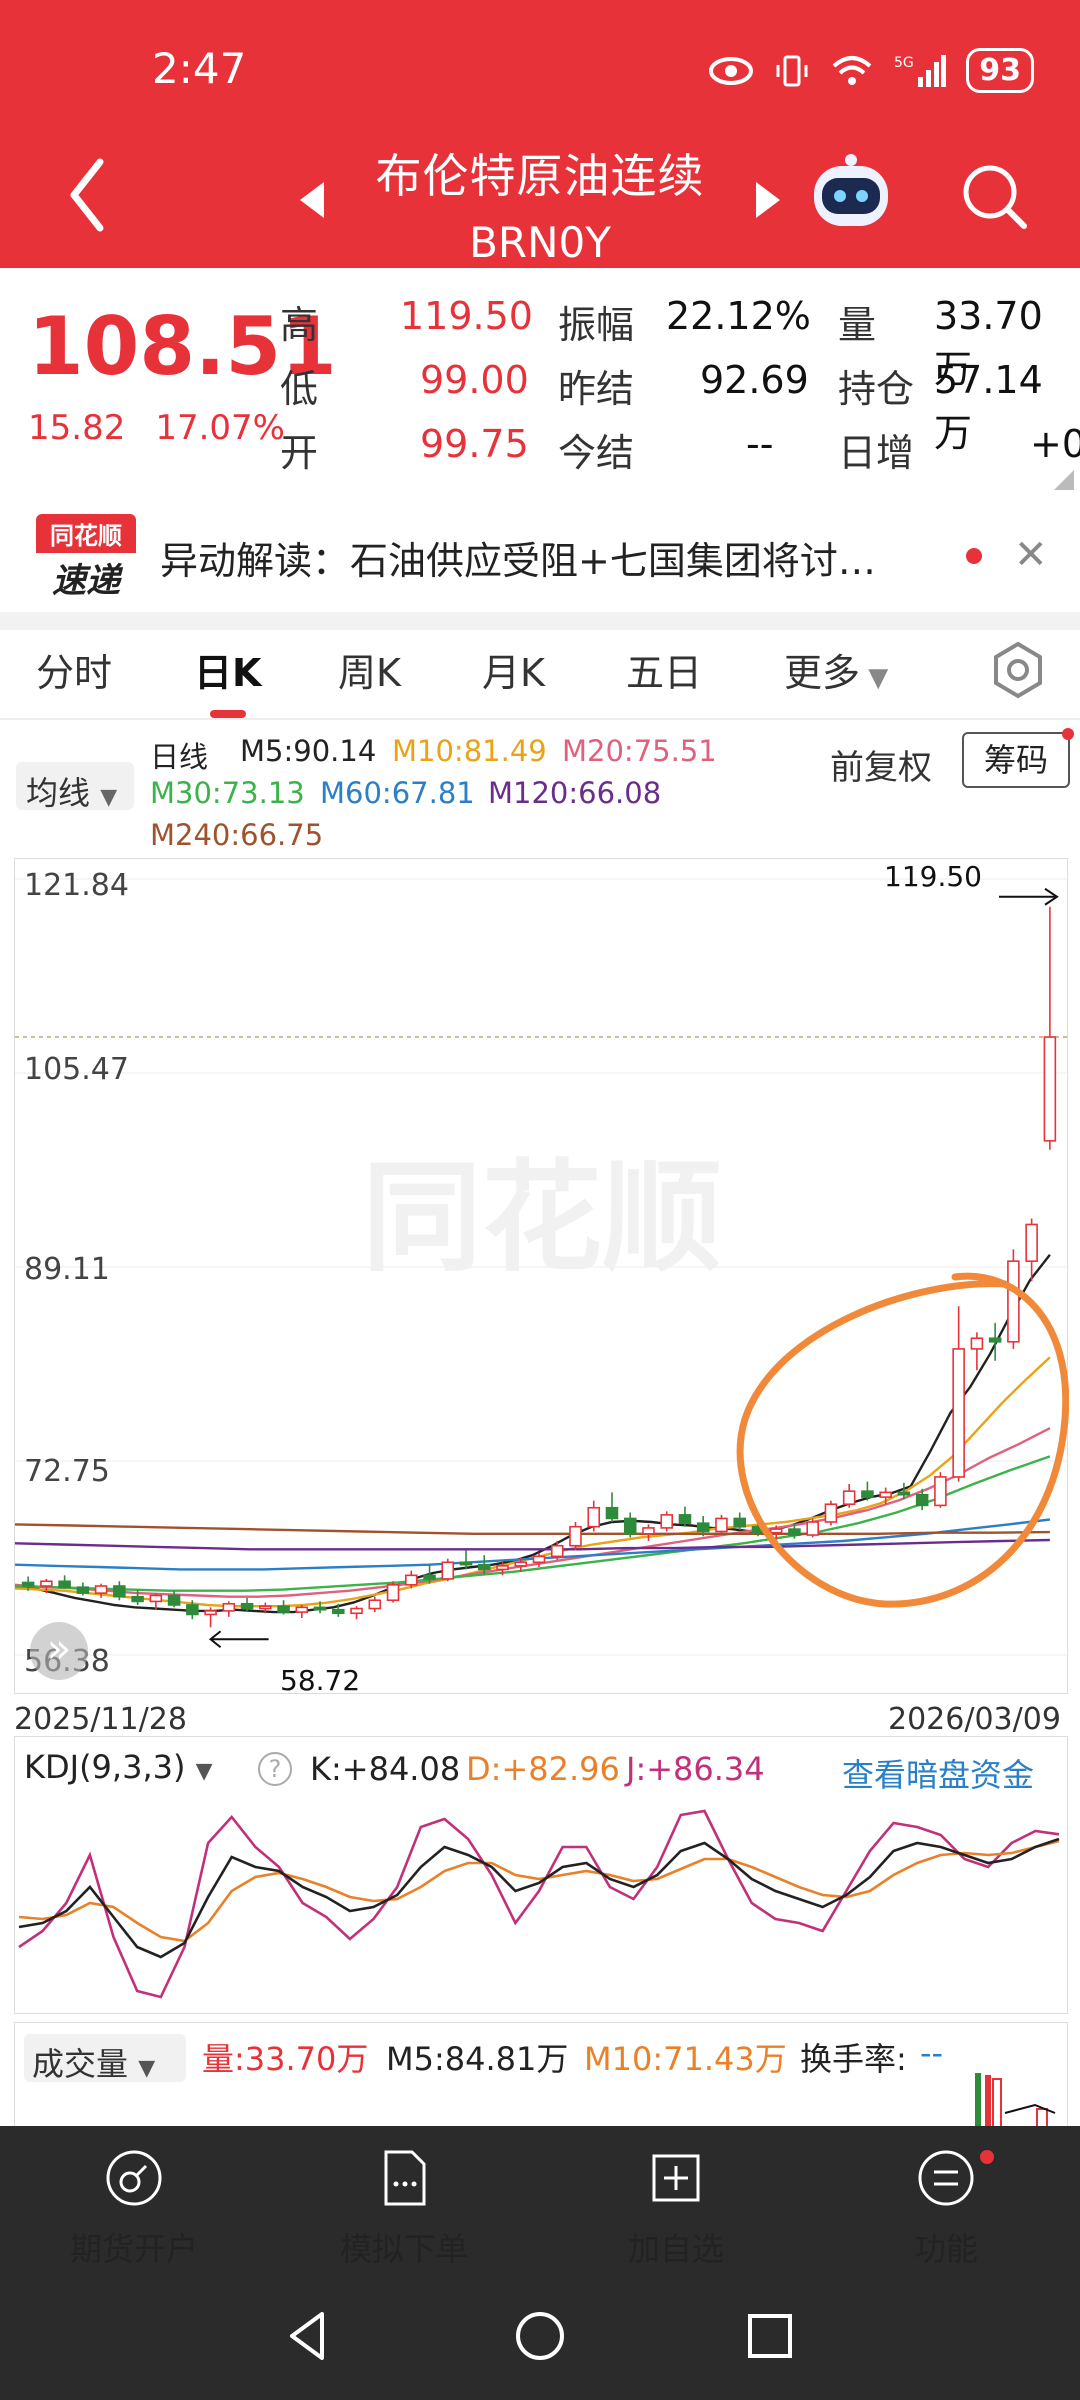 The image size is (1080, 2400). What do you see at coordinates (532, 1529) in the screenshot?
I see `ma-line-m240` at bounding box center [532, 1529].